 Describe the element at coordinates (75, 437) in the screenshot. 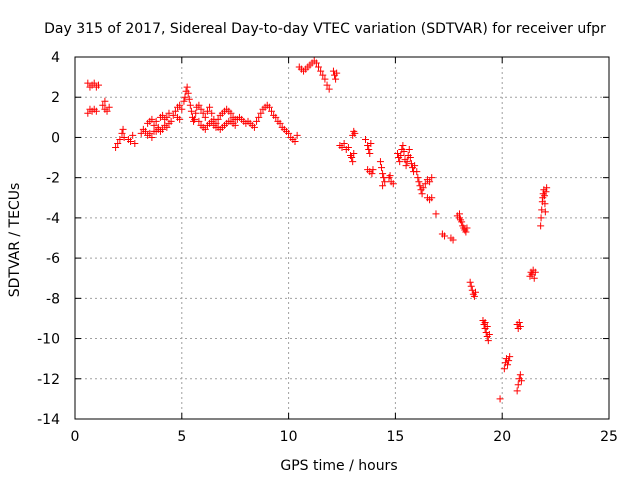

I see `x-tick-label: 0` at that location.